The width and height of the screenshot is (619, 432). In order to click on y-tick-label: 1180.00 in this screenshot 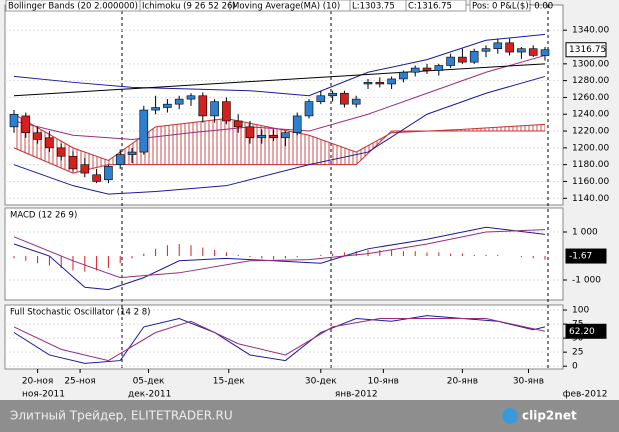, I will do `click(590, 165)`.